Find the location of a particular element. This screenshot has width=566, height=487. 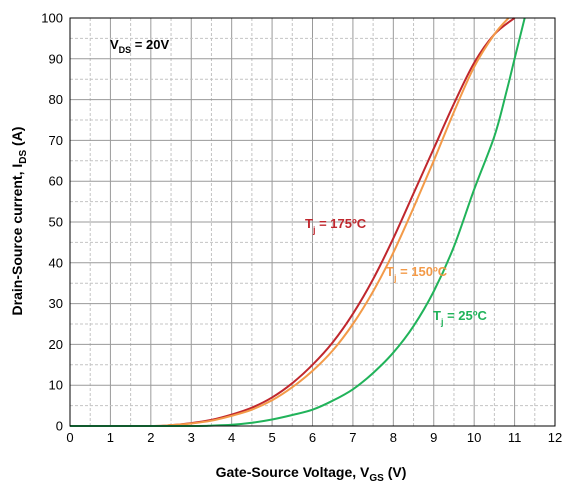

y-tick-label: 30 is located at coordinates (56, 303).